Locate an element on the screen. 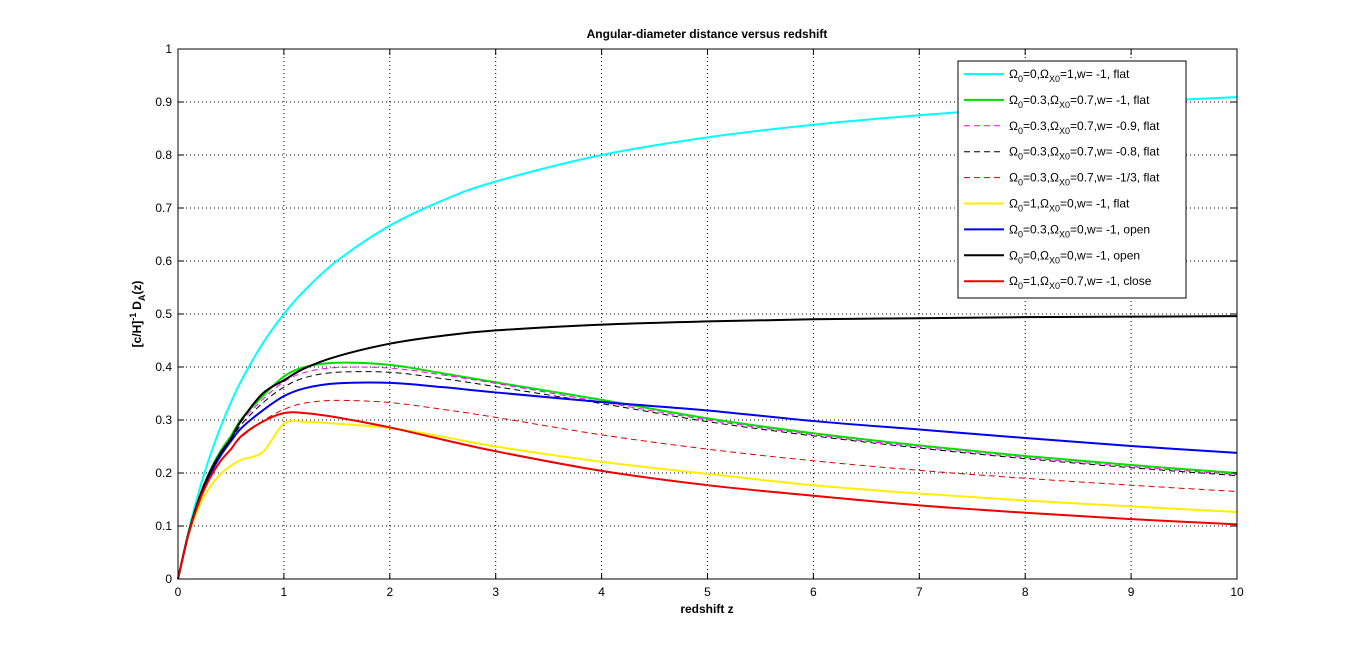 This screenshot has height=652, width=1366. x-tick-label: 1 is located at coordinates (284, 592).